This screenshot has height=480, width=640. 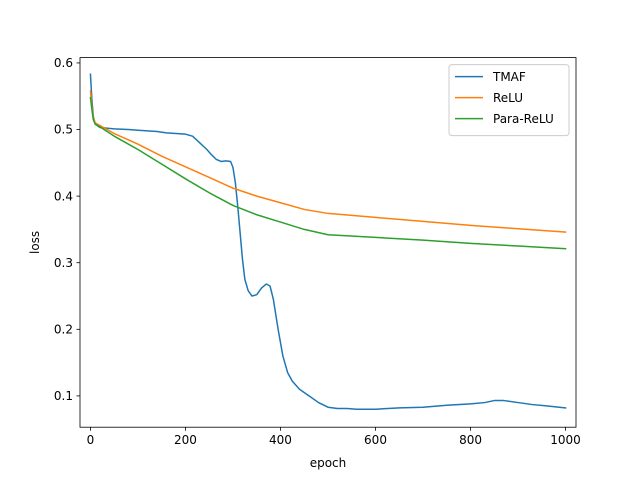 What do you see at coordinates (63, 330) in the screenshot?
I see `y-tick-label: 0.2` at bounding box center [63, 330].